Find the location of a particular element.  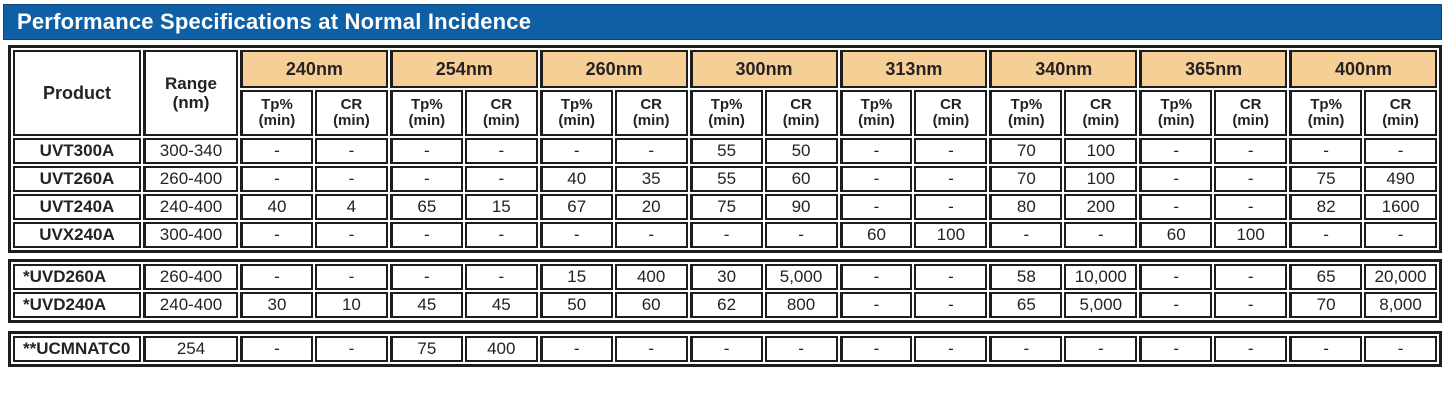

product-cell: *UVD240A is located at coordinates (77, 305).